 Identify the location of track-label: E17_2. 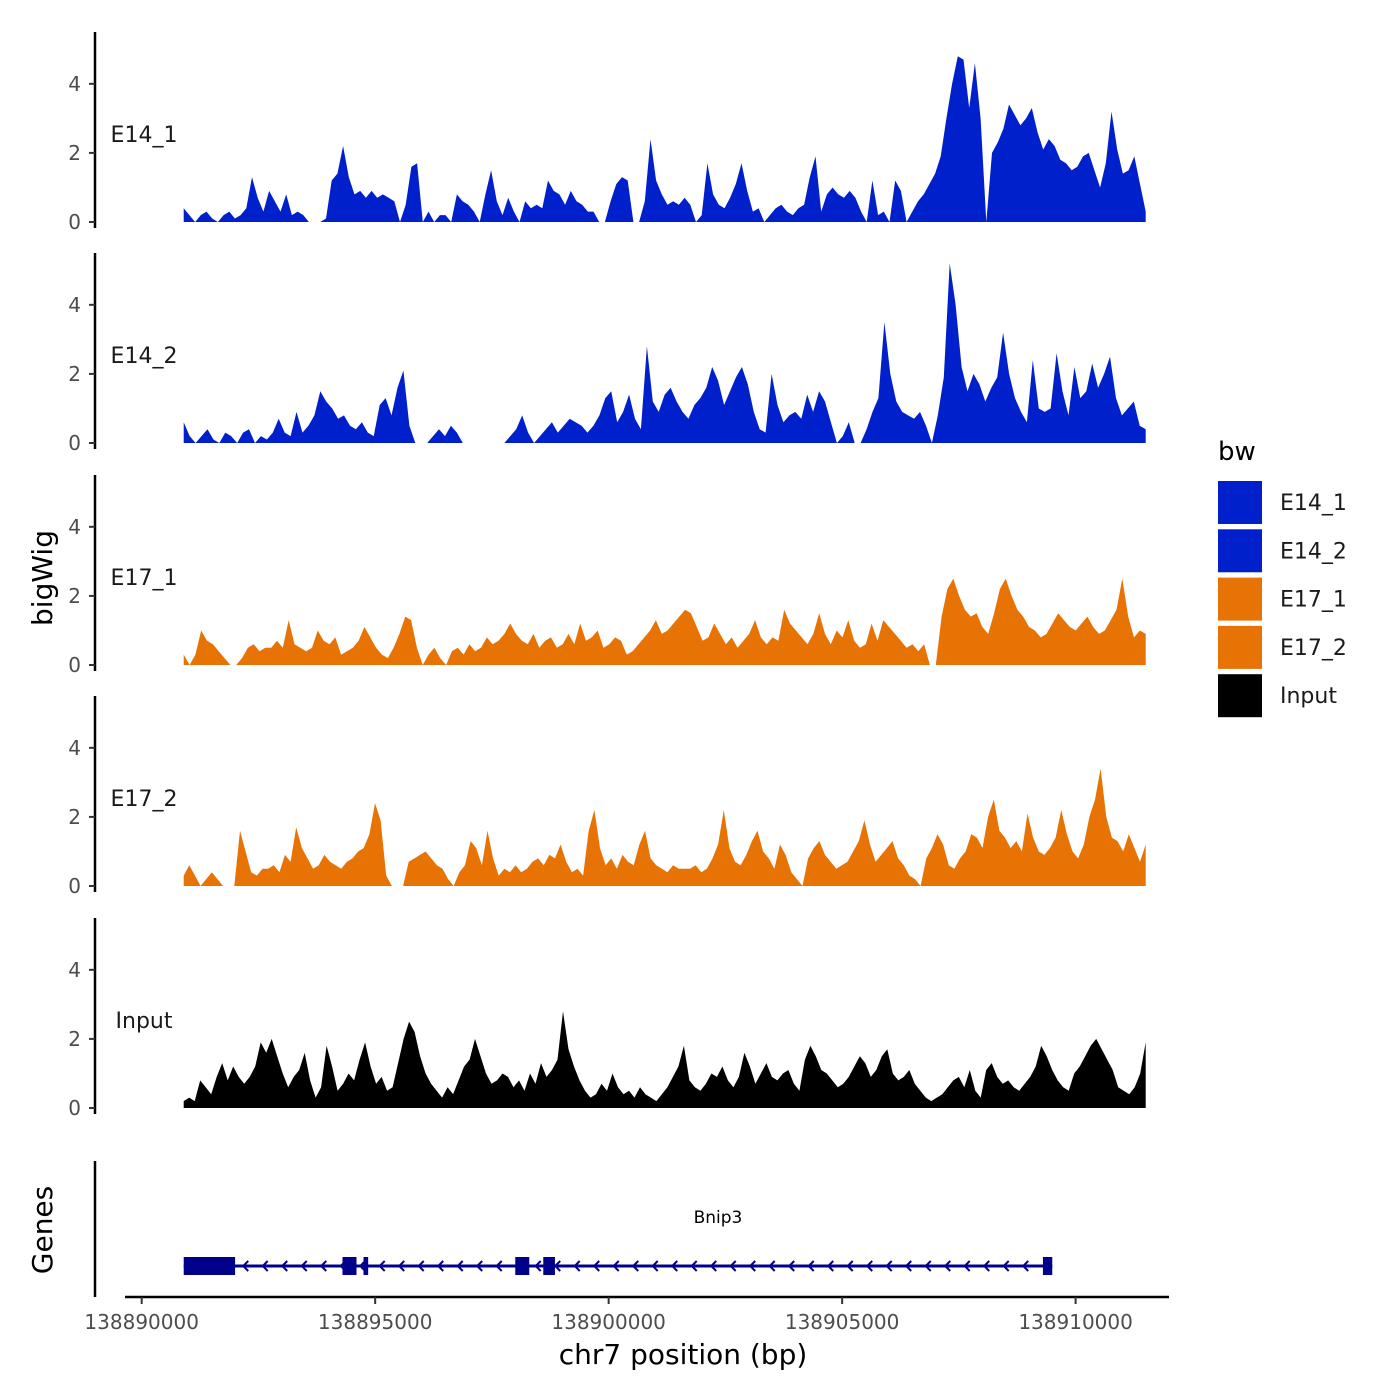
(144, 799).